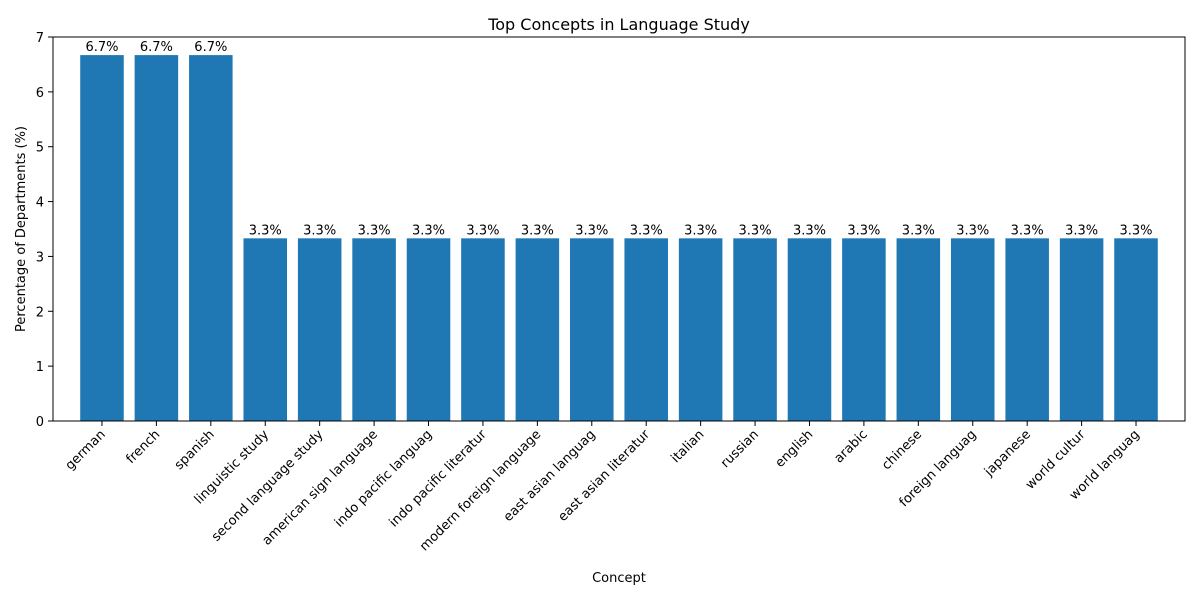 This screenshot has width=1200, height=600. I want to click on bar-linguistic-study, so click(265, 329).